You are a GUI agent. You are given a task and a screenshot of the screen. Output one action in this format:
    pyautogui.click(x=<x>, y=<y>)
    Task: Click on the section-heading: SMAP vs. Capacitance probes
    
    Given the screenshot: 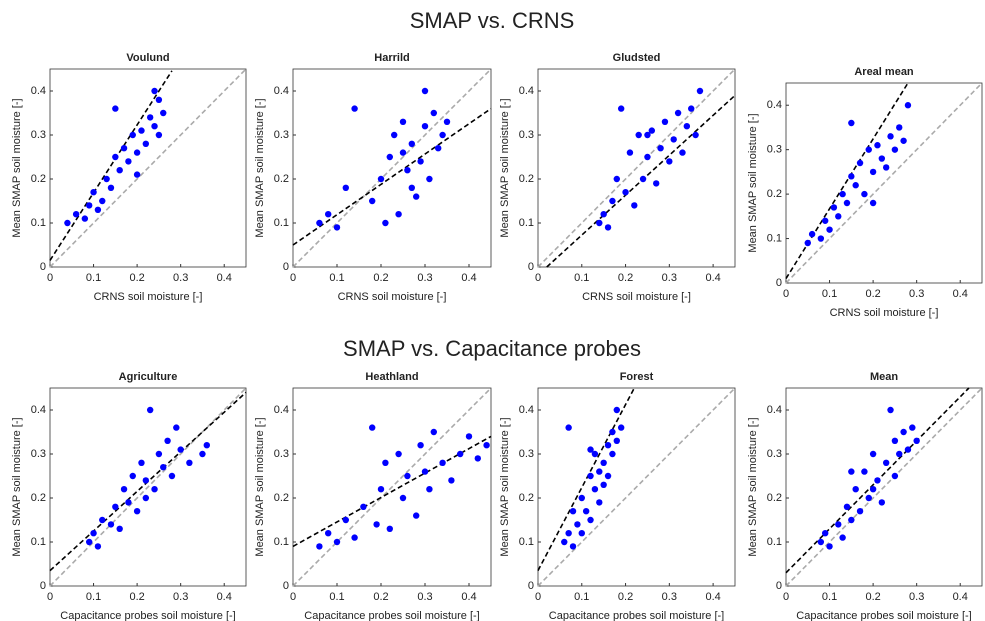 What is the action you would take?
    pyautogui.click(x=492, y=348)
    